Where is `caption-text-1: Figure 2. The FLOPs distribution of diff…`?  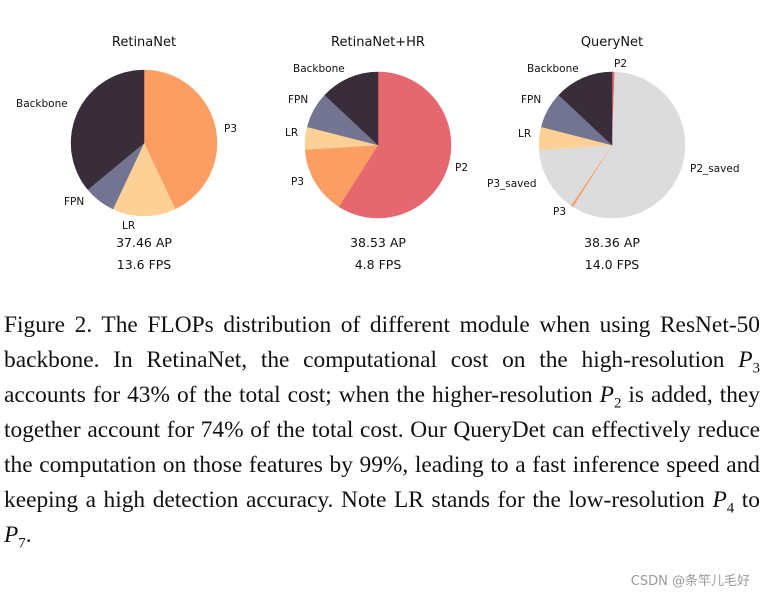 caption-text-1: Figure 2. The FLOPs distribution of diff… is located at coordinates (382, 342).